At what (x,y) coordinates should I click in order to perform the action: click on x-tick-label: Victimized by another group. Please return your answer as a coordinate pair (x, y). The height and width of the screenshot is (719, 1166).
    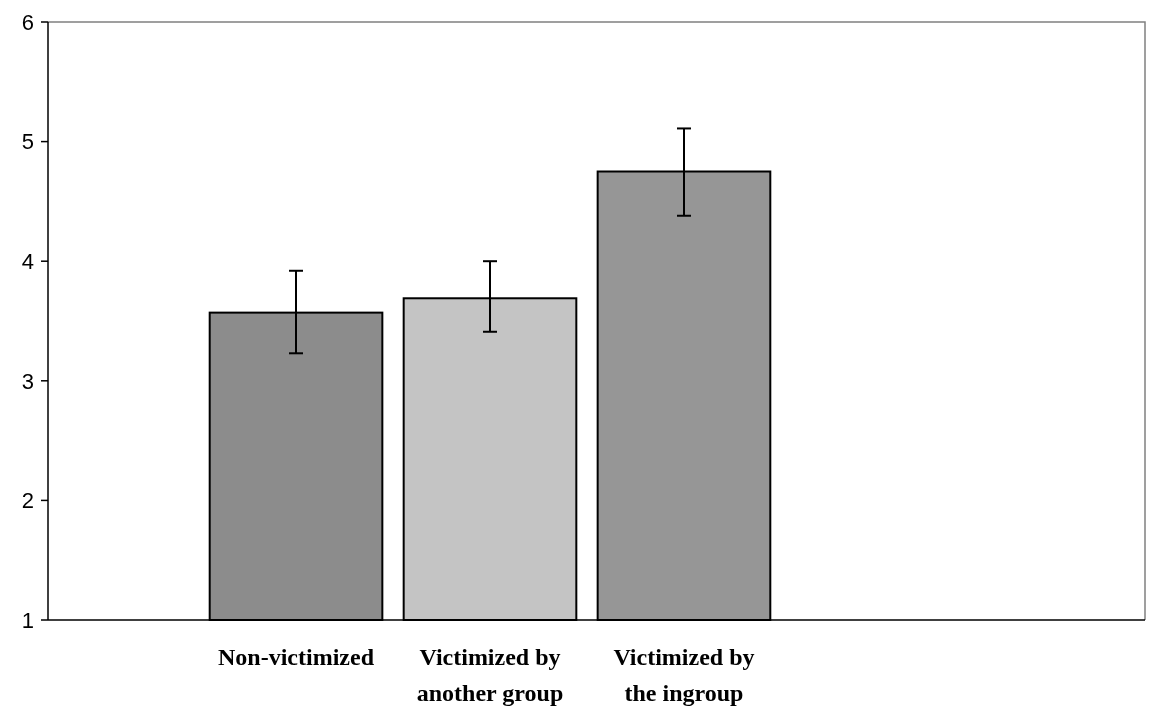
    Looking at the image, I should click on (490, 675).